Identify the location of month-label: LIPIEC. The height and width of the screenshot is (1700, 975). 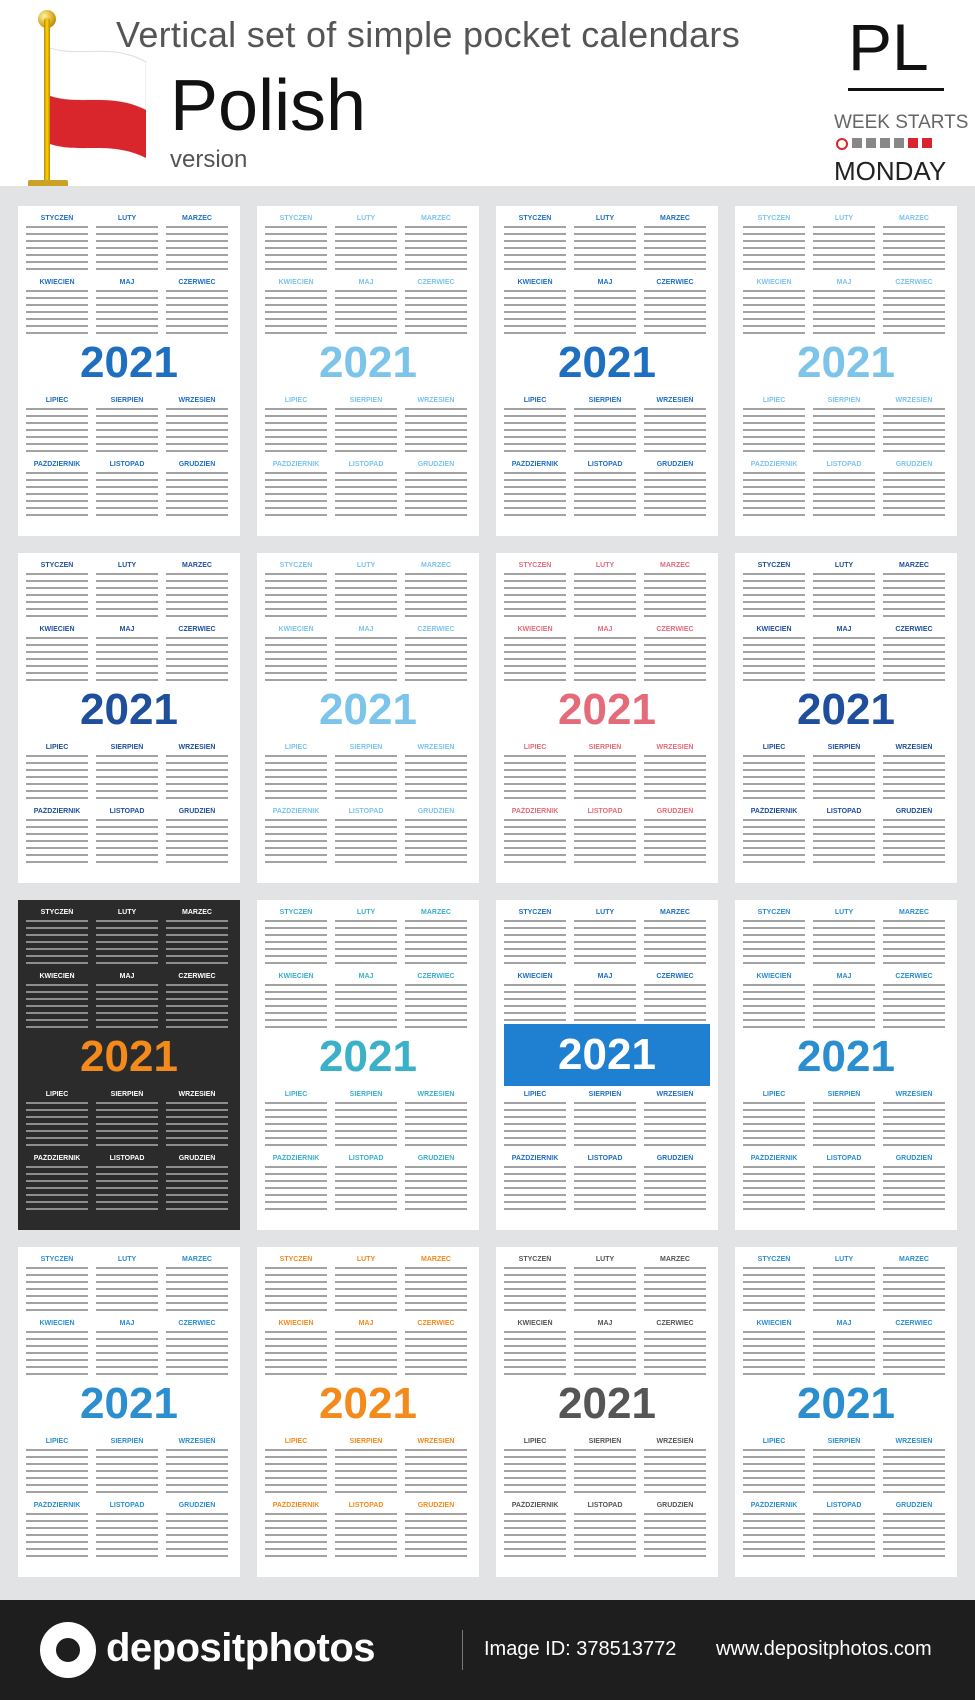
(774, 1094).